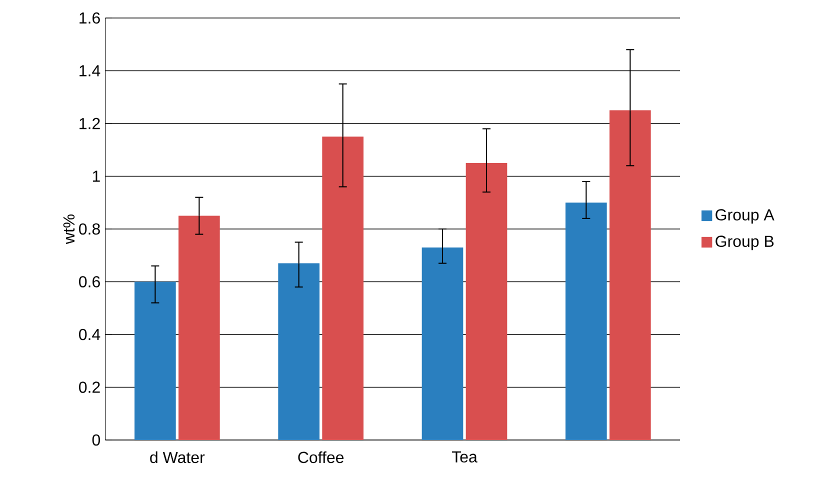 The width and height of the screenshot is (821, 485). Describe the element at coordinates (96, 440) in the screenshot. I see `y-tick-label: 0` at that location.